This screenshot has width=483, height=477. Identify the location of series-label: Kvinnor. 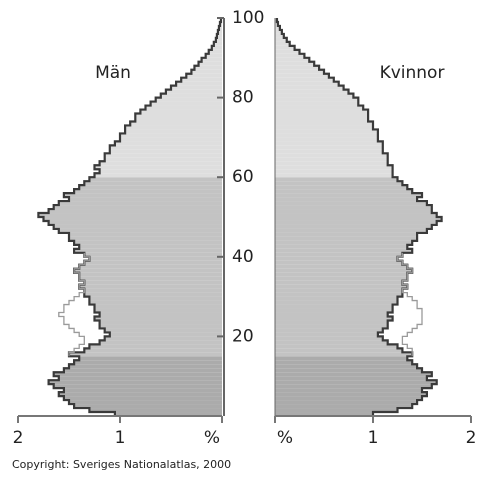
(412, 73).